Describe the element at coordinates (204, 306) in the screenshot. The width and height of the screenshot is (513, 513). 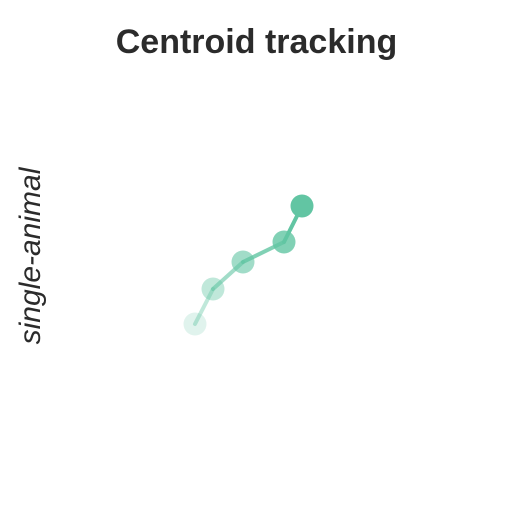
I see `track-segment` at that location.